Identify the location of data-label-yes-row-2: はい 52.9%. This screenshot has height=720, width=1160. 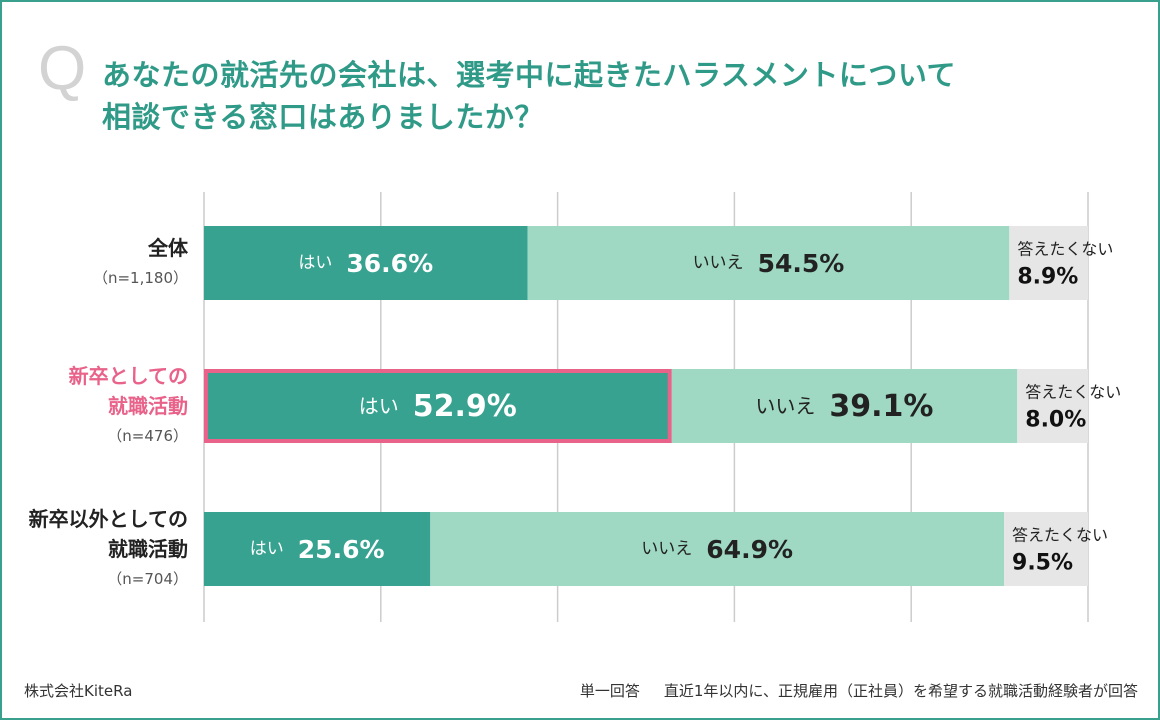
(438, 406).